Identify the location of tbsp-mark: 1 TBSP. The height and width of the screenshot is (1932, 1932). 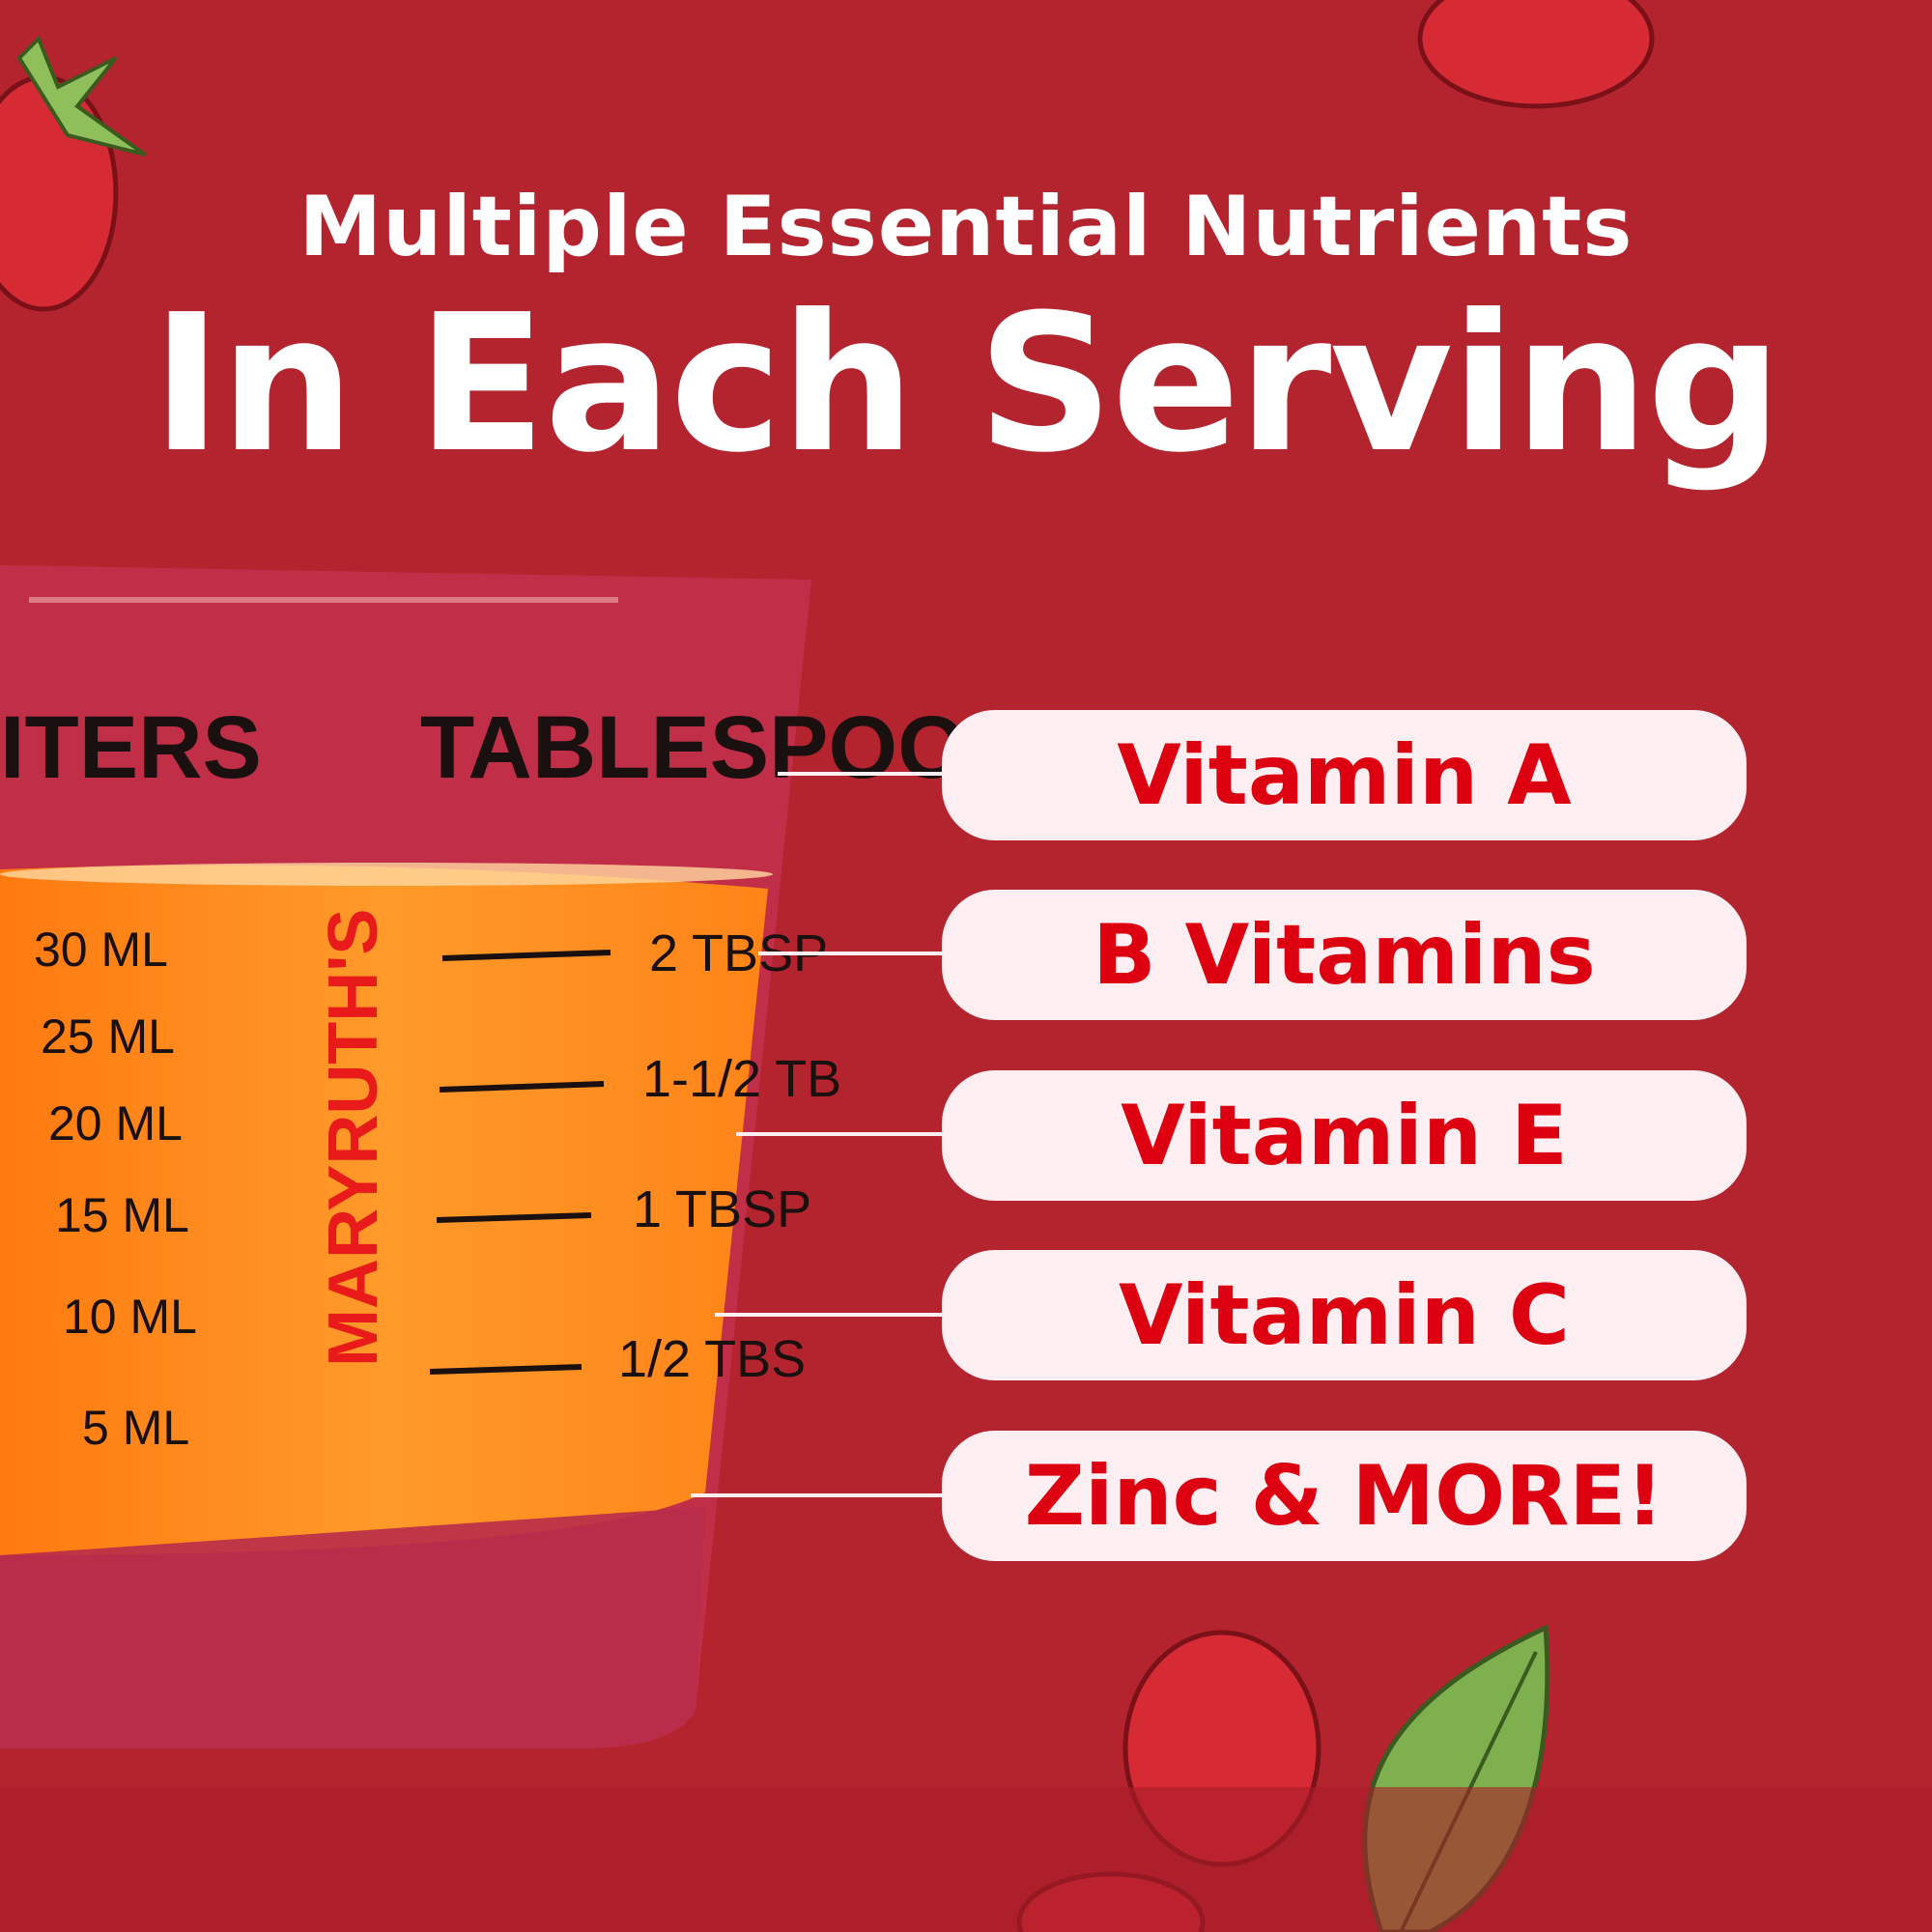
(722, 1209).